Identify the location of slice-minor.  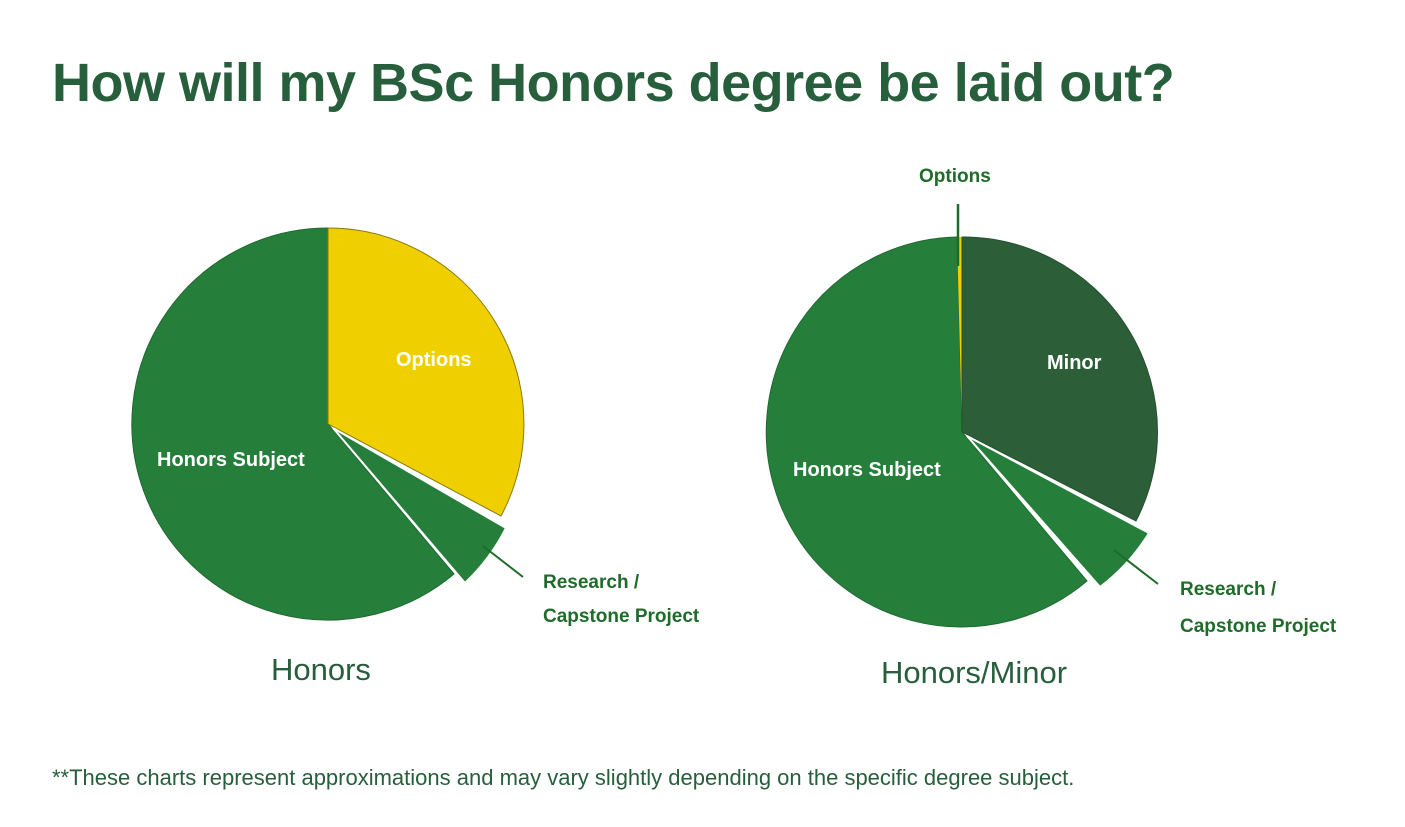
(1059, 379).